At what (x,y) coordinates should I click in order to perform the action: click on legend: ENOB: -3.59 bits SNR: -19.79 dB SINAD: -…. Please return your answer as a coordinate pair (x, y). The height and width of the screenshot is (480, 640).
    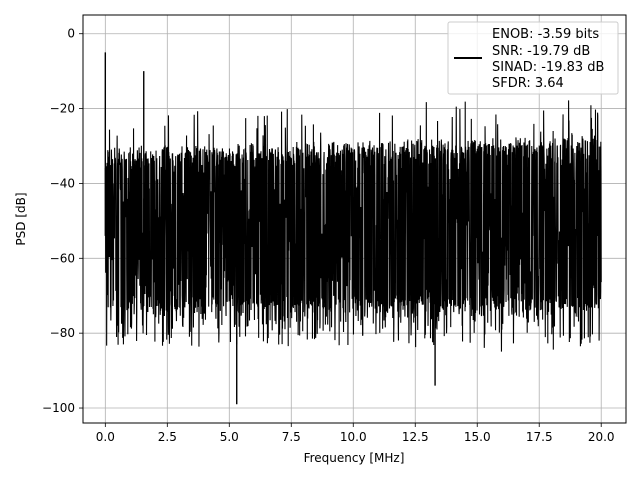
    Looking at the image, I should click on (533, 58).